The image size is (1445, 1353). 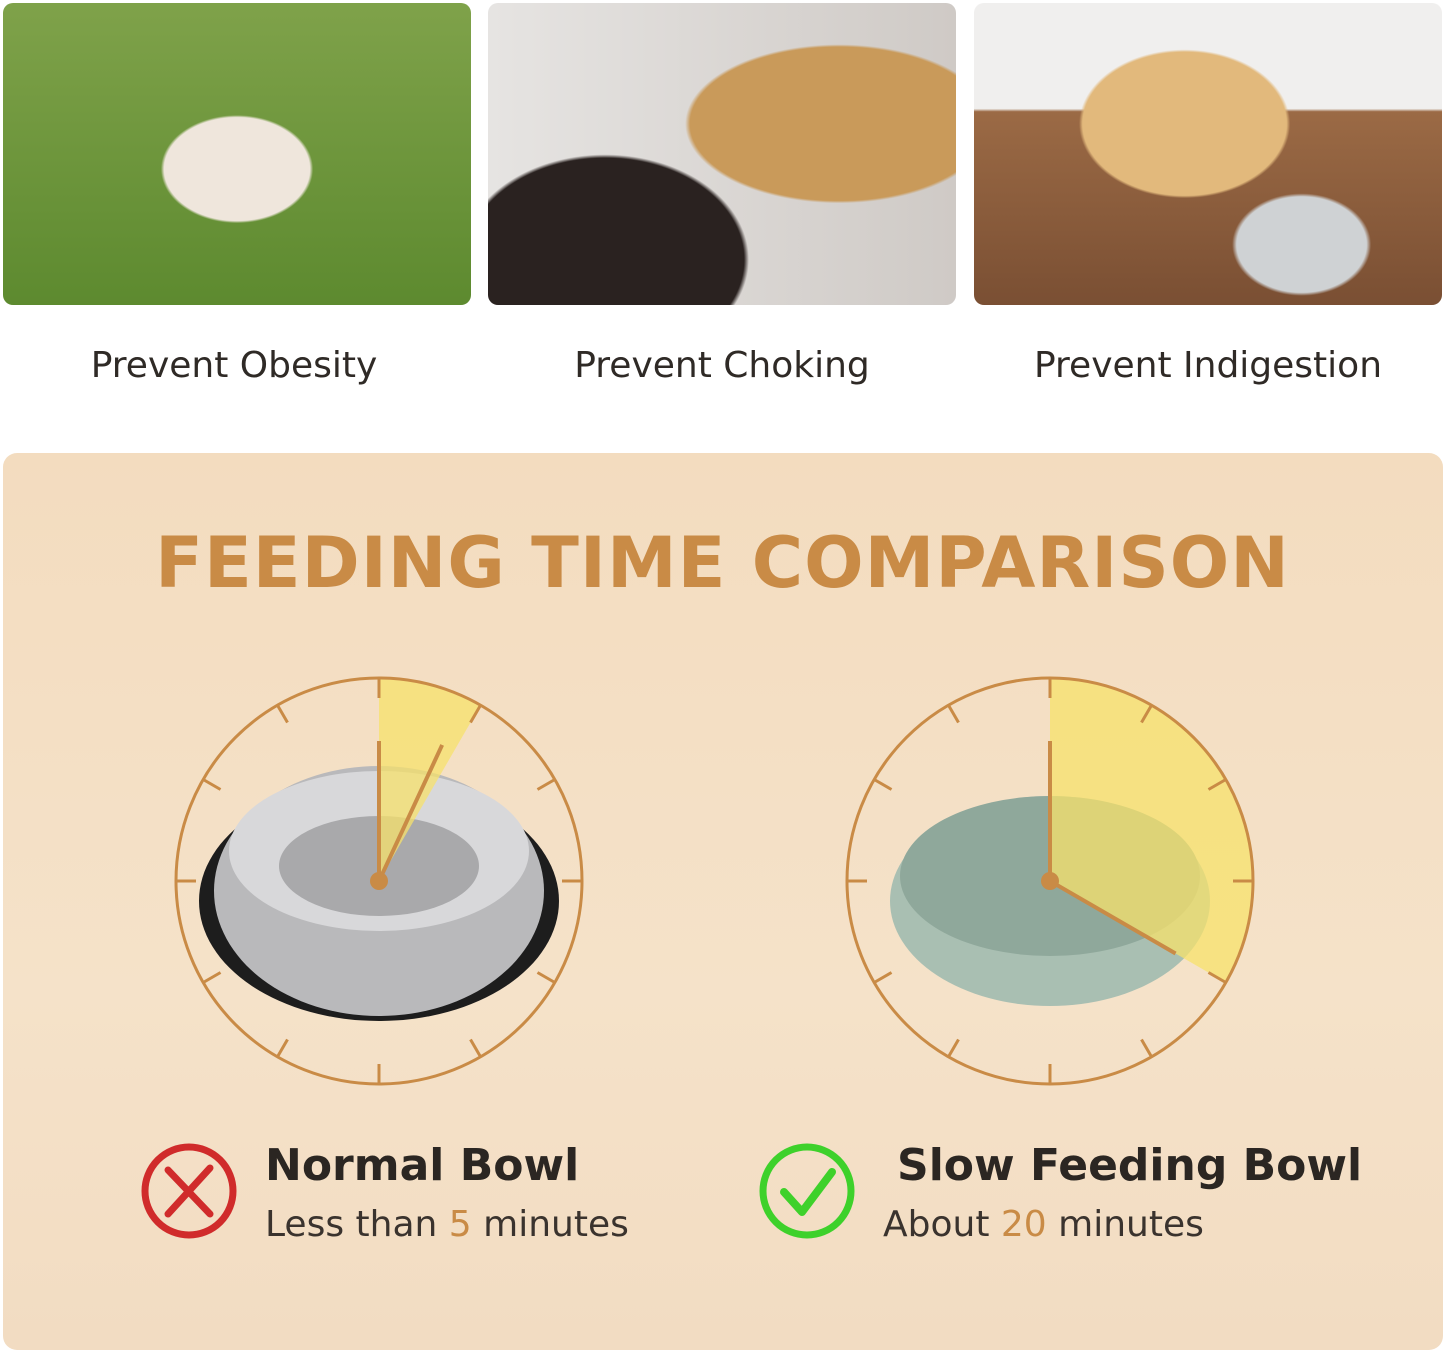 I want to click on pug-photo, so click(x=237, y=154).